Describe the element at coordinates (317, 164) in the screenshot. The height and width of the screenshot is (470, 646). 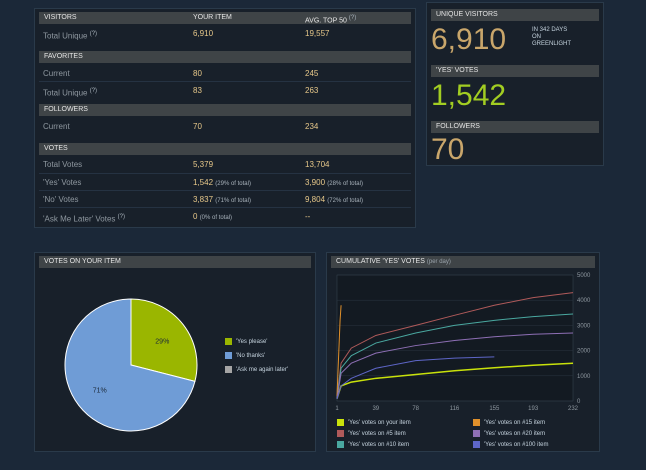
I see `avg-value: 13,704` at that location.